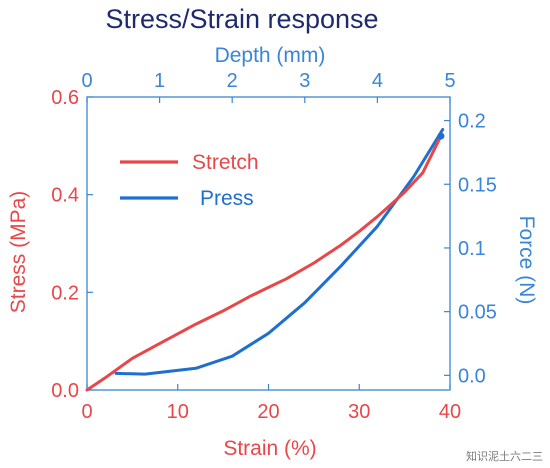 This screenshot has width=550, height=468. Describe the element at coordinates (472, 249) in the screenshot. I see `y2-tick-label: 0.1` at that location.